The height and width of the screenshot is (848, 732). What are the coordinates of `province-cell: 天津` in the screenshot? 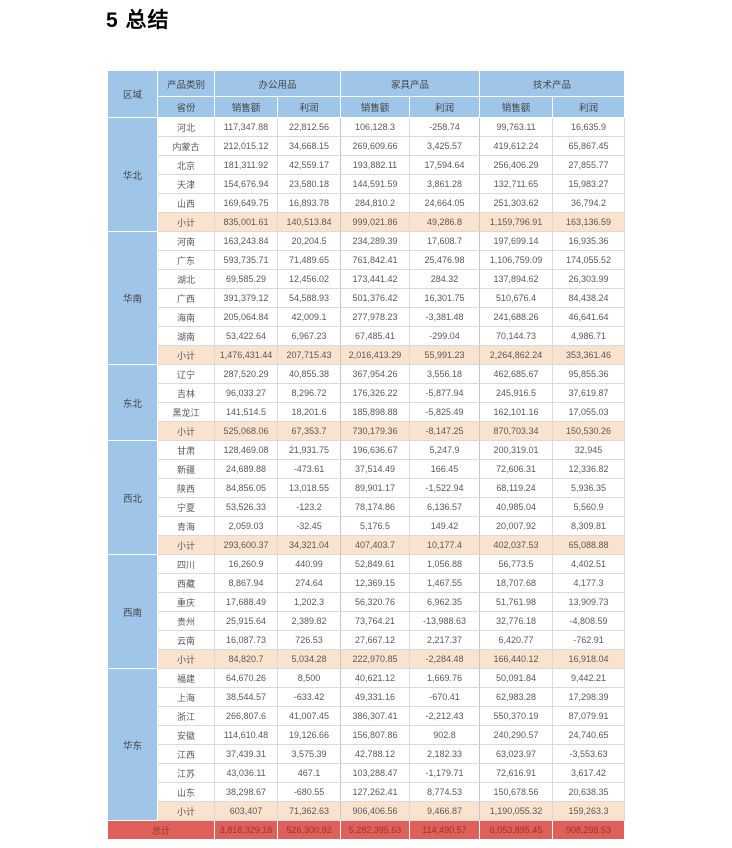 It's located at (186, 184).